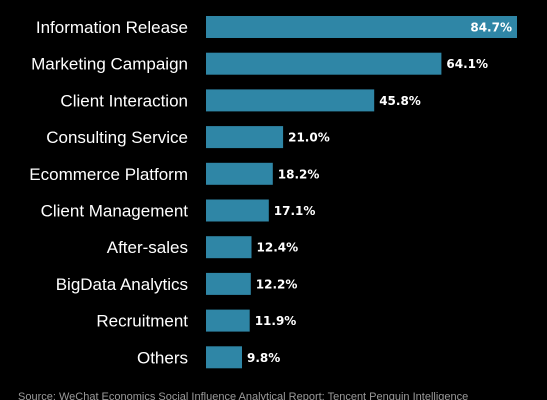  Describe the element at coordinates (263, 358) in the screenshot. I see `value-label-9: 9.8%` at that location.